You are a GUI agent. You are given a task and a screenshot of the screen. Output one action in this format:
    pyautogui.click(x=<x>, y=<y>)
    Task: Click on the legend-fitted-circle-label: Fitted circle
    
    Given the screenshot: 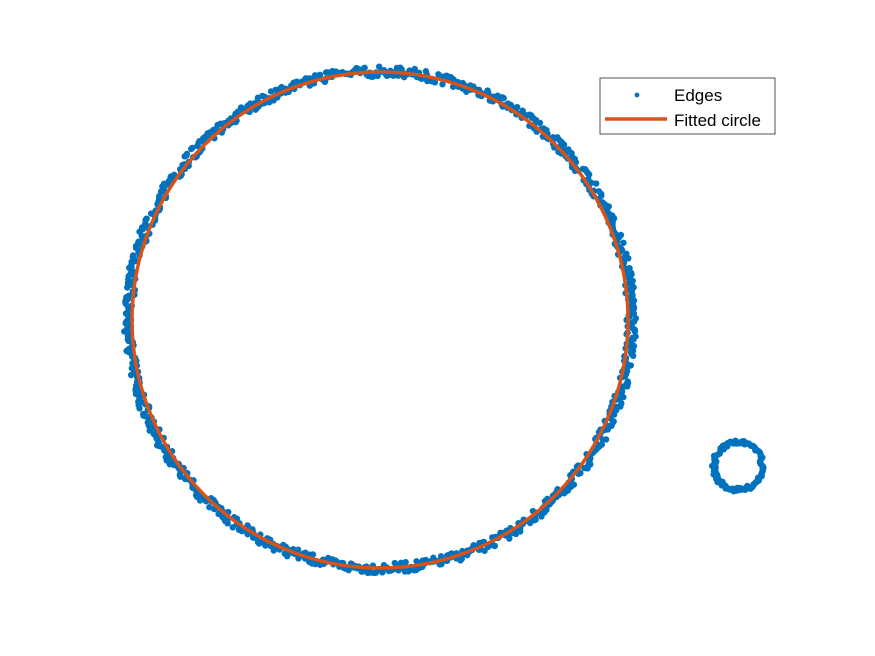 What is the action you would take?
    pyautogui.click(x=717, y=120)
    